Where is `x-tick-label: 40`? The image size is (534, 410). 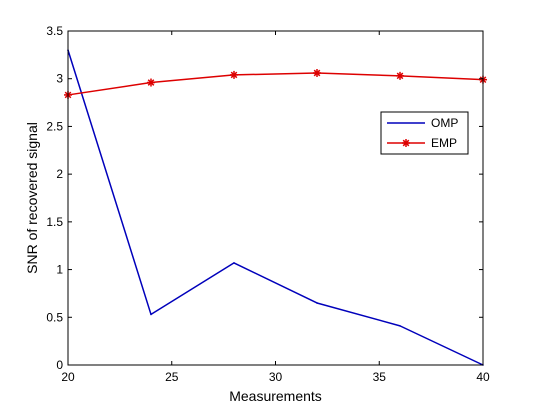 x-tick-label: 40 is located at coordinates (483, 377).